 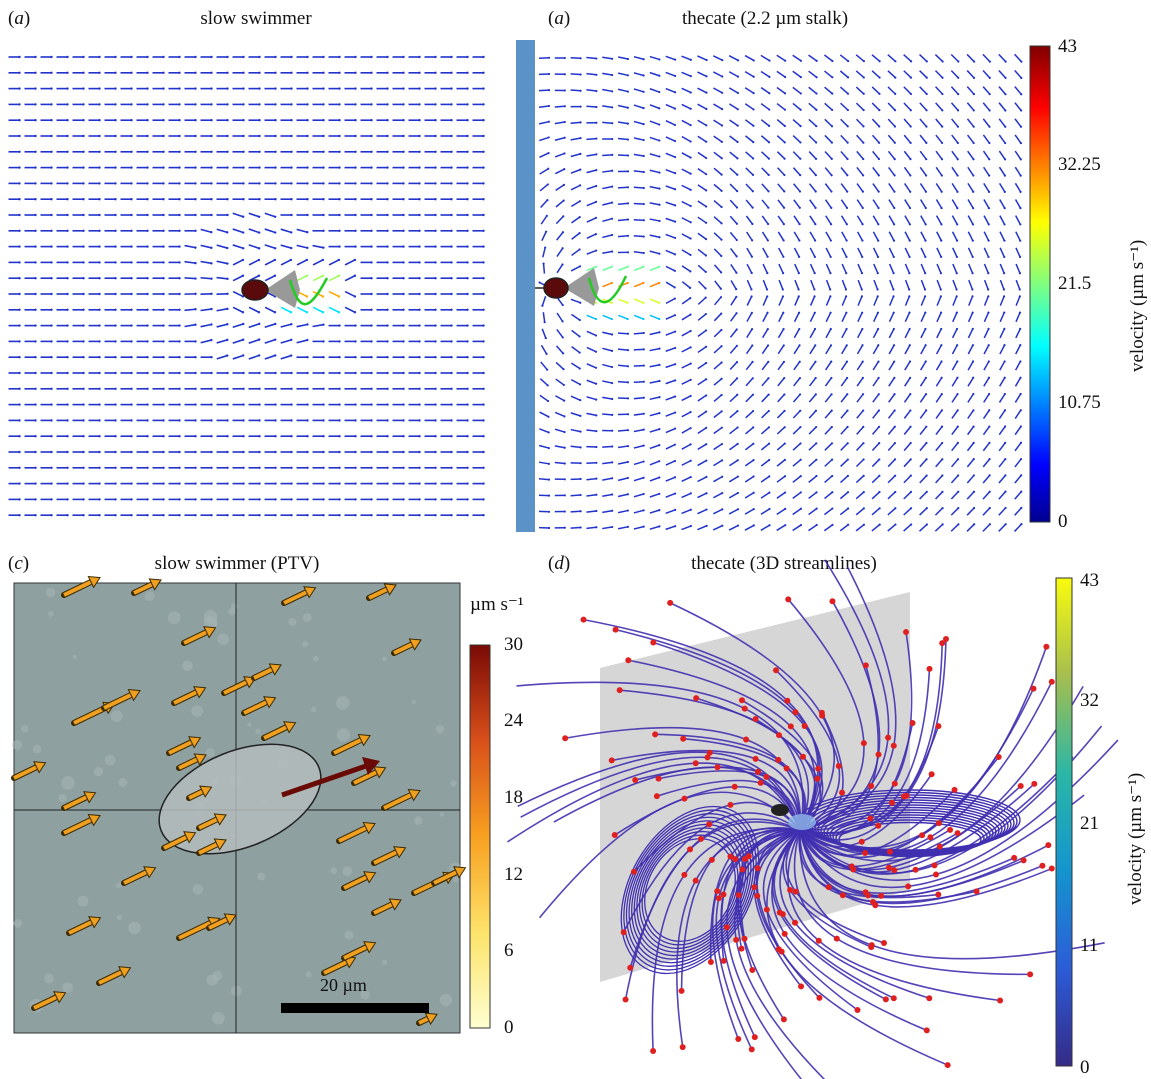 I want to click on ptv-arrow, so click(x=80, y=927).